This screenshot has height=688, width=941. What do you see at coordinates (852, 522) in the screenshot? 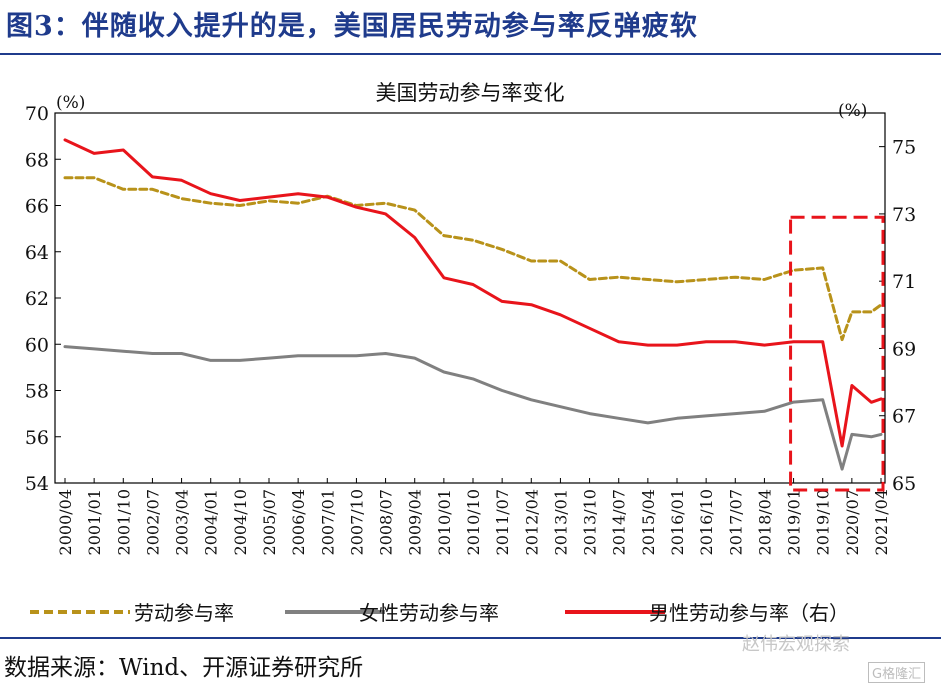
I see `x-tick-label: 2020/07` at bounding box center [852, 522].